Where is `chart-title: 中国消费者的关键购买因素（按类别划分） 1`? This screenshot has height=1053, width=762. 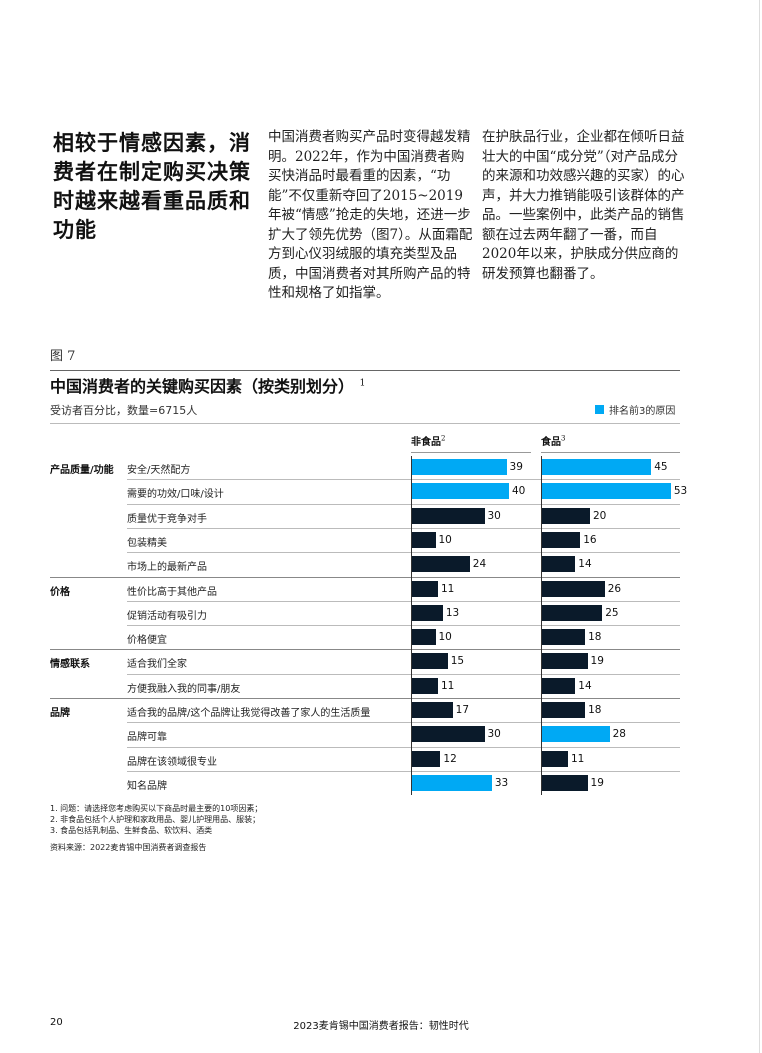 chart-title: 中国消费者的关键购买因素（按类别划分） 1 is located at coordinates (207, 385).